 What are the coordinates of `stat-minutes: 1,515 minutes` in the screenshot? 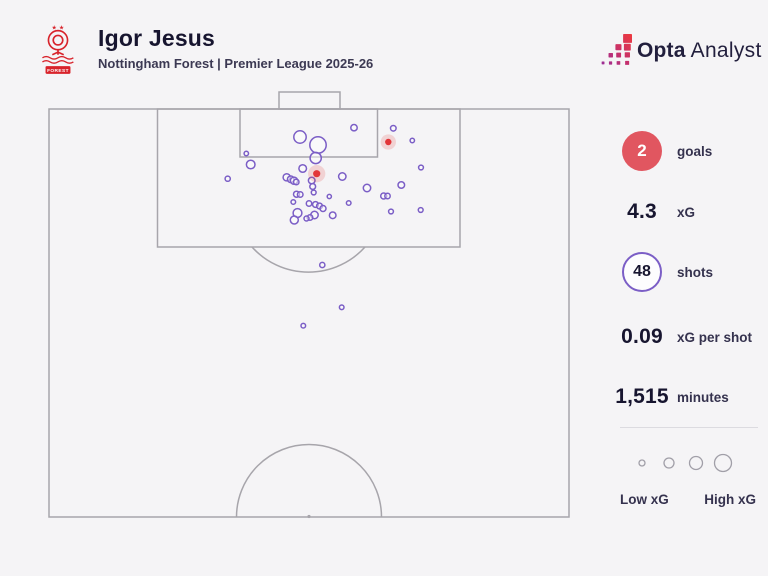 It's located at (690, 397).